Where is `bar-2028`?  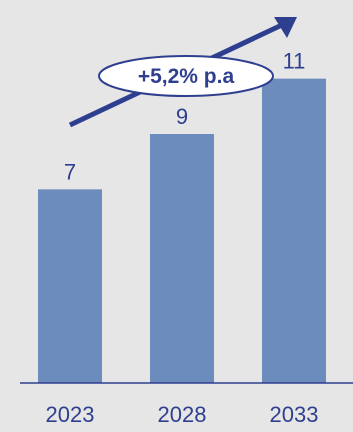
bar-2028 is located at coordinates (182, 258).